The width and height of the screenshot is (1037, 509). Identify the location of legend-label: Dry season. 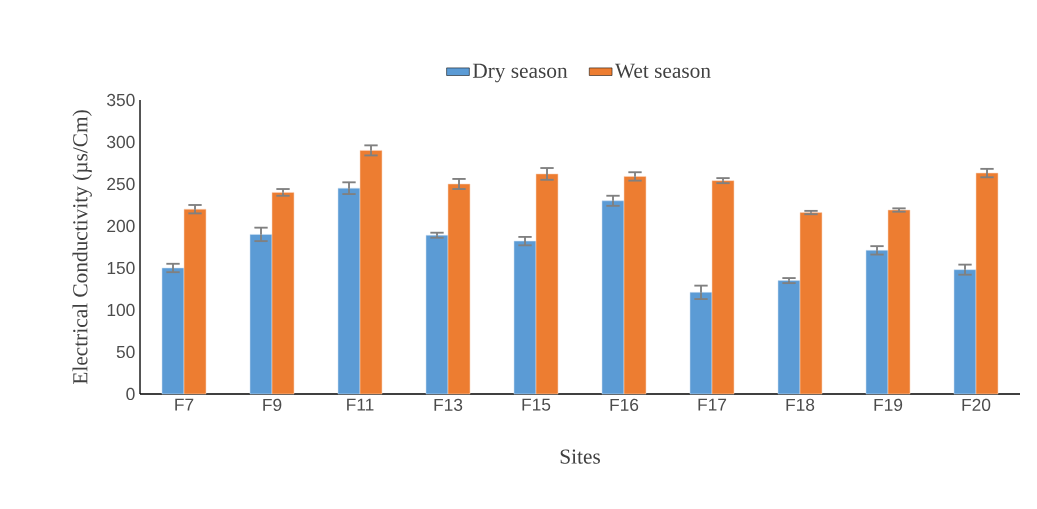
(520, 73).